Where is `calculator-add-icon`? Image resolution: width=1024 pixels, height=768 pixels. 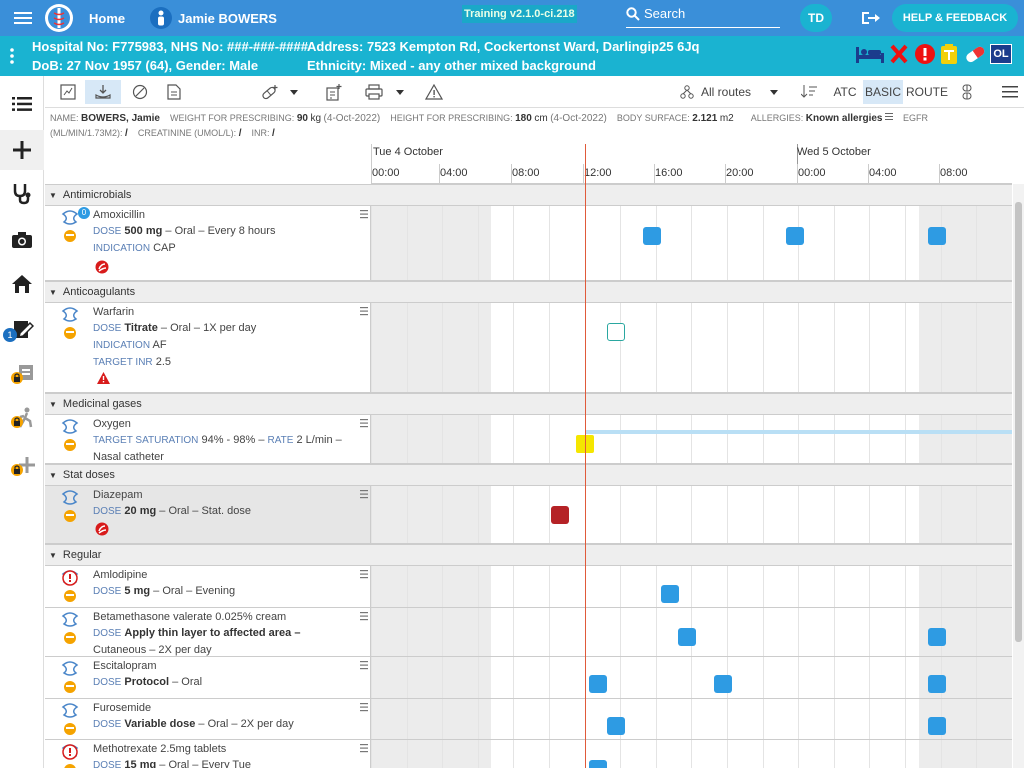
calculator-add-icon is located at coordinates (334, 92).